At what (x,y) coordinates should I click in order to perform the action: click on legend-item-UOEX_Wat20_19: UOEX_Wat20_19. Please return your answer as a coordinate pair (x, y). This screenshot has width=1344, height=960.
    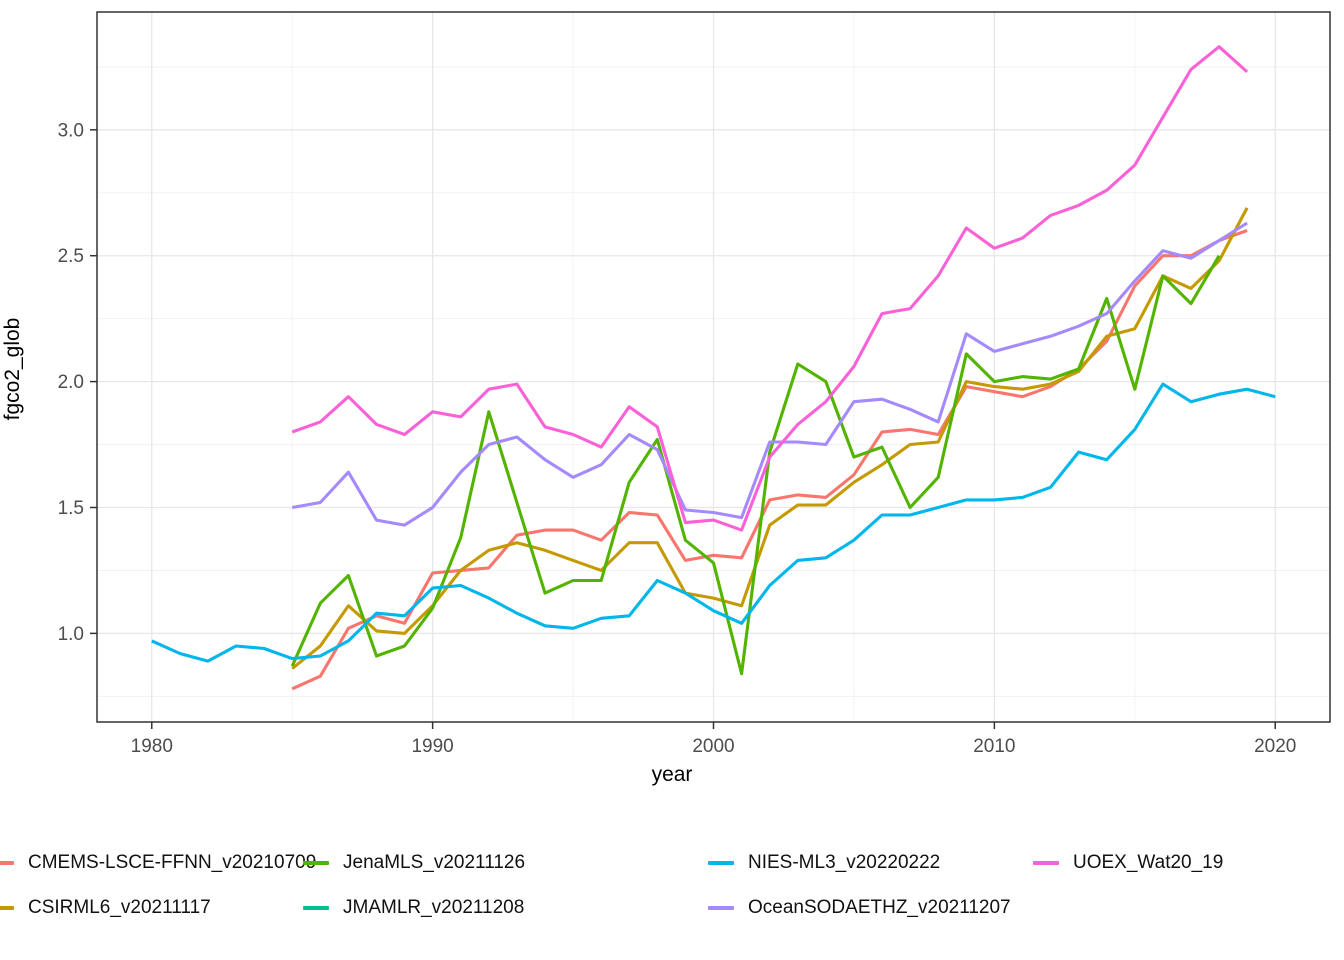
    Looking at the image, I should click on (1128, 863).